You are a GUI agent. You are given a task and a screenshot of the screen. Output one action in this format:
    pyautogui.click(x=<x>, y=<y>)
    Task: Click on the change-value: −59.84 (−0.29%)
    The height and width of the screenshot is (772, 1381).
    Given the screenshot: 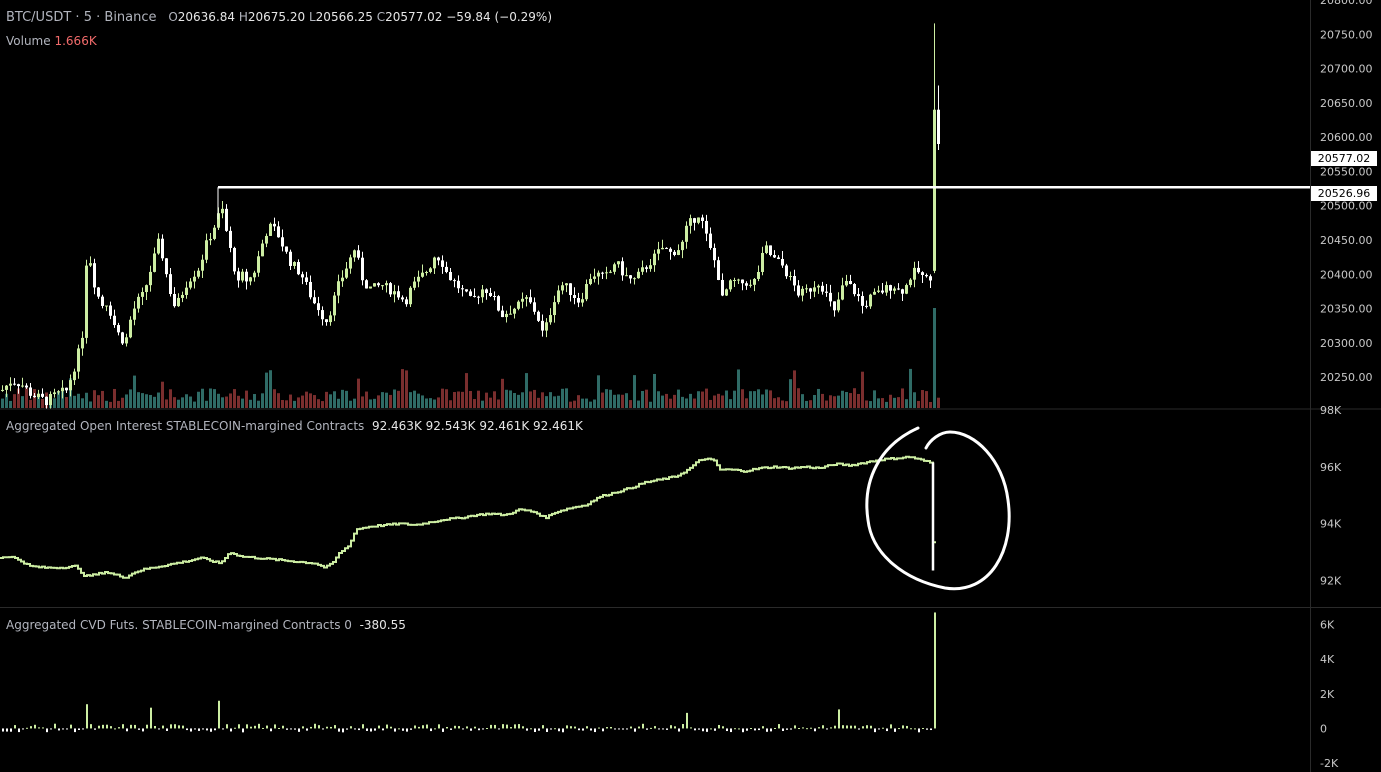 What is the action you would take?
    pyautogui.click(x=499, y=17)
    